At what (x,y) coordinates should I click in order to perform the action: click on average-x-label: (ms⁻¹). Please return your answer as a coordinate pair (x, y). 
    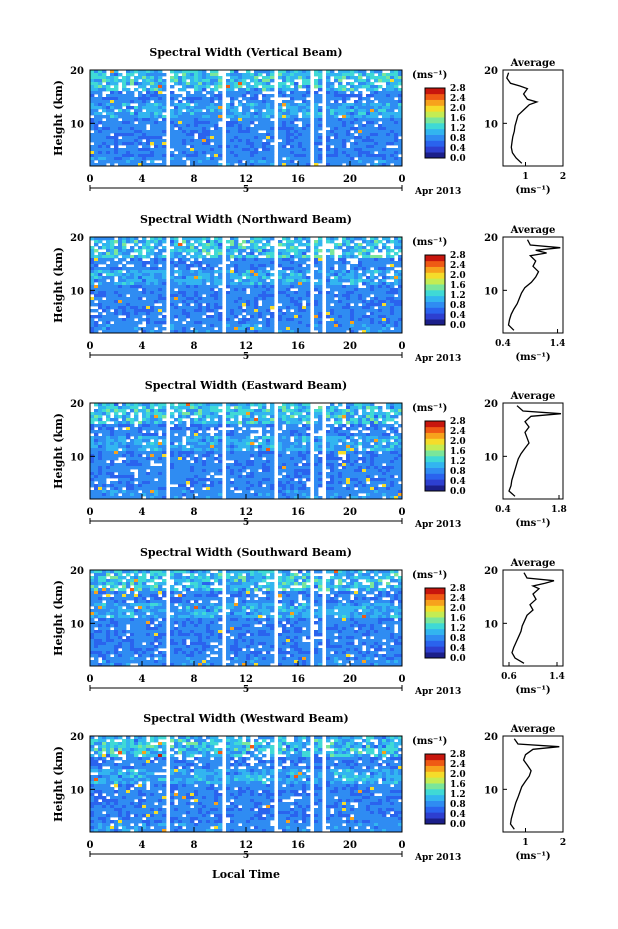
    Looking at the image, I should click on (532, 190).